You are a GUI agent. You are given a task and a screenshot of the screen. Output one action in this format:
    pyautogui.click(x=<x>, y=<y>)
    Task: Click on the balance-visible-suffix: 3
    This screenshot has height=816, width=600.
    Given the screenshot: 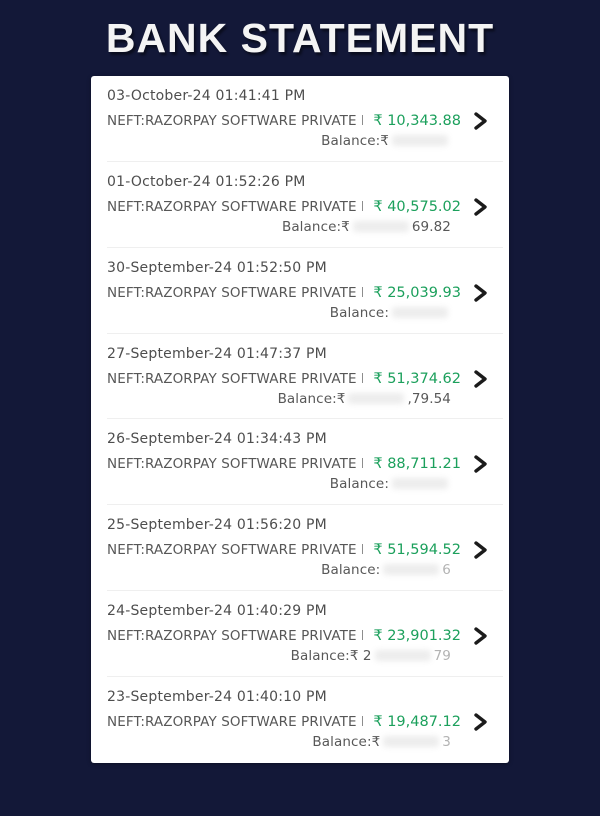 What is the action you would take?
    pyautogui.click(x=446, y=741)
    